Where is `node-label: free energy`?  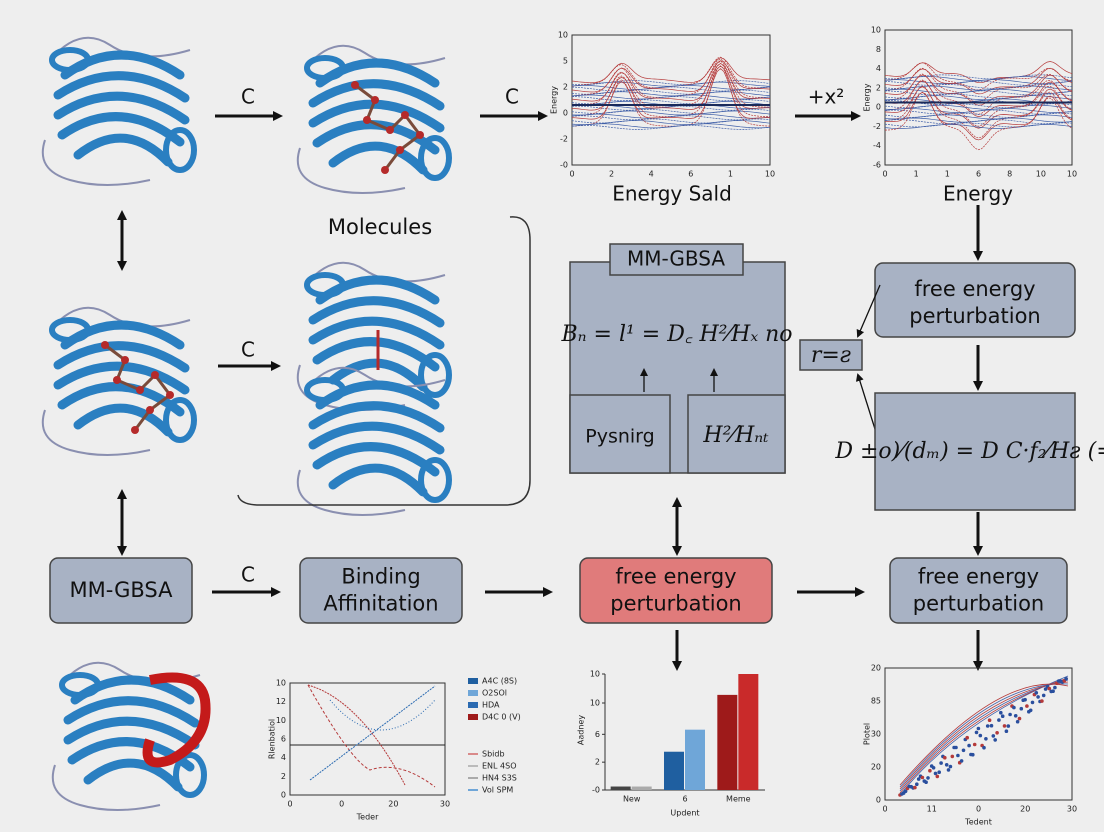 node-label: free energy is located at coordinates (978, 577).